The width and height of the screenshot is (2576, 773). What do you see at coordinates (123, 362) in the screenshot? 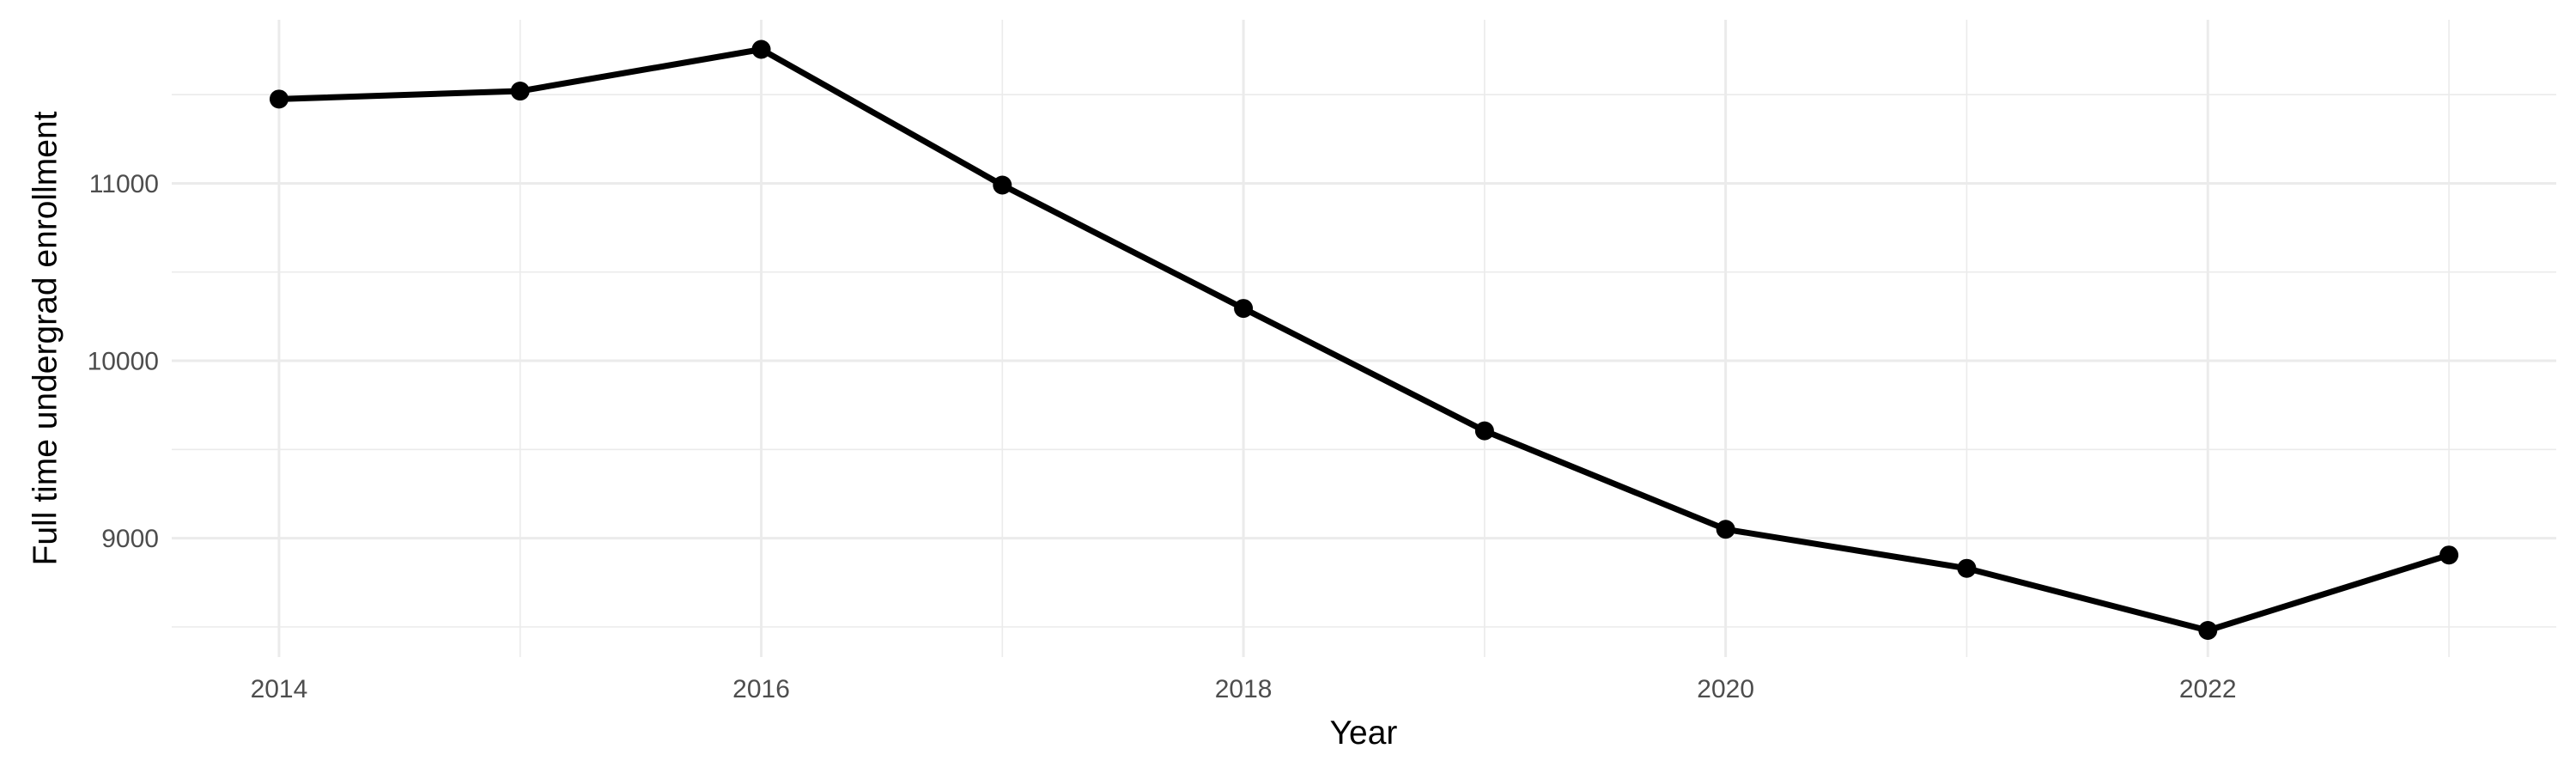
I see `y-tick-label: 10000` at bounding box center [123, 362].